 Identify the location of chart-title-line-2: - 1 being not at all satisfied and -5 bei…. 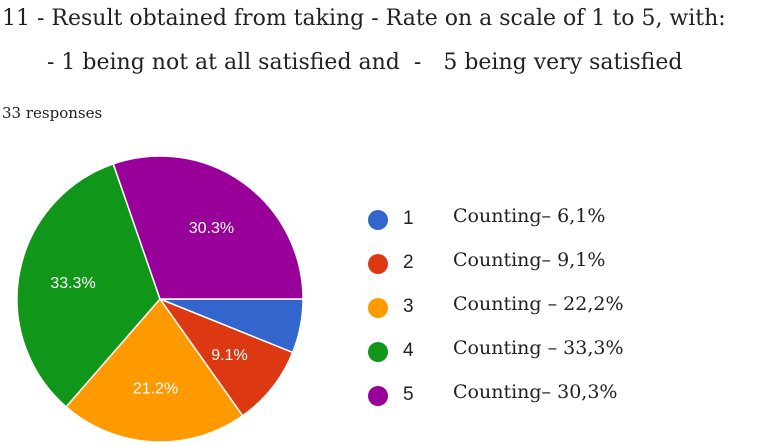
(364, 62).